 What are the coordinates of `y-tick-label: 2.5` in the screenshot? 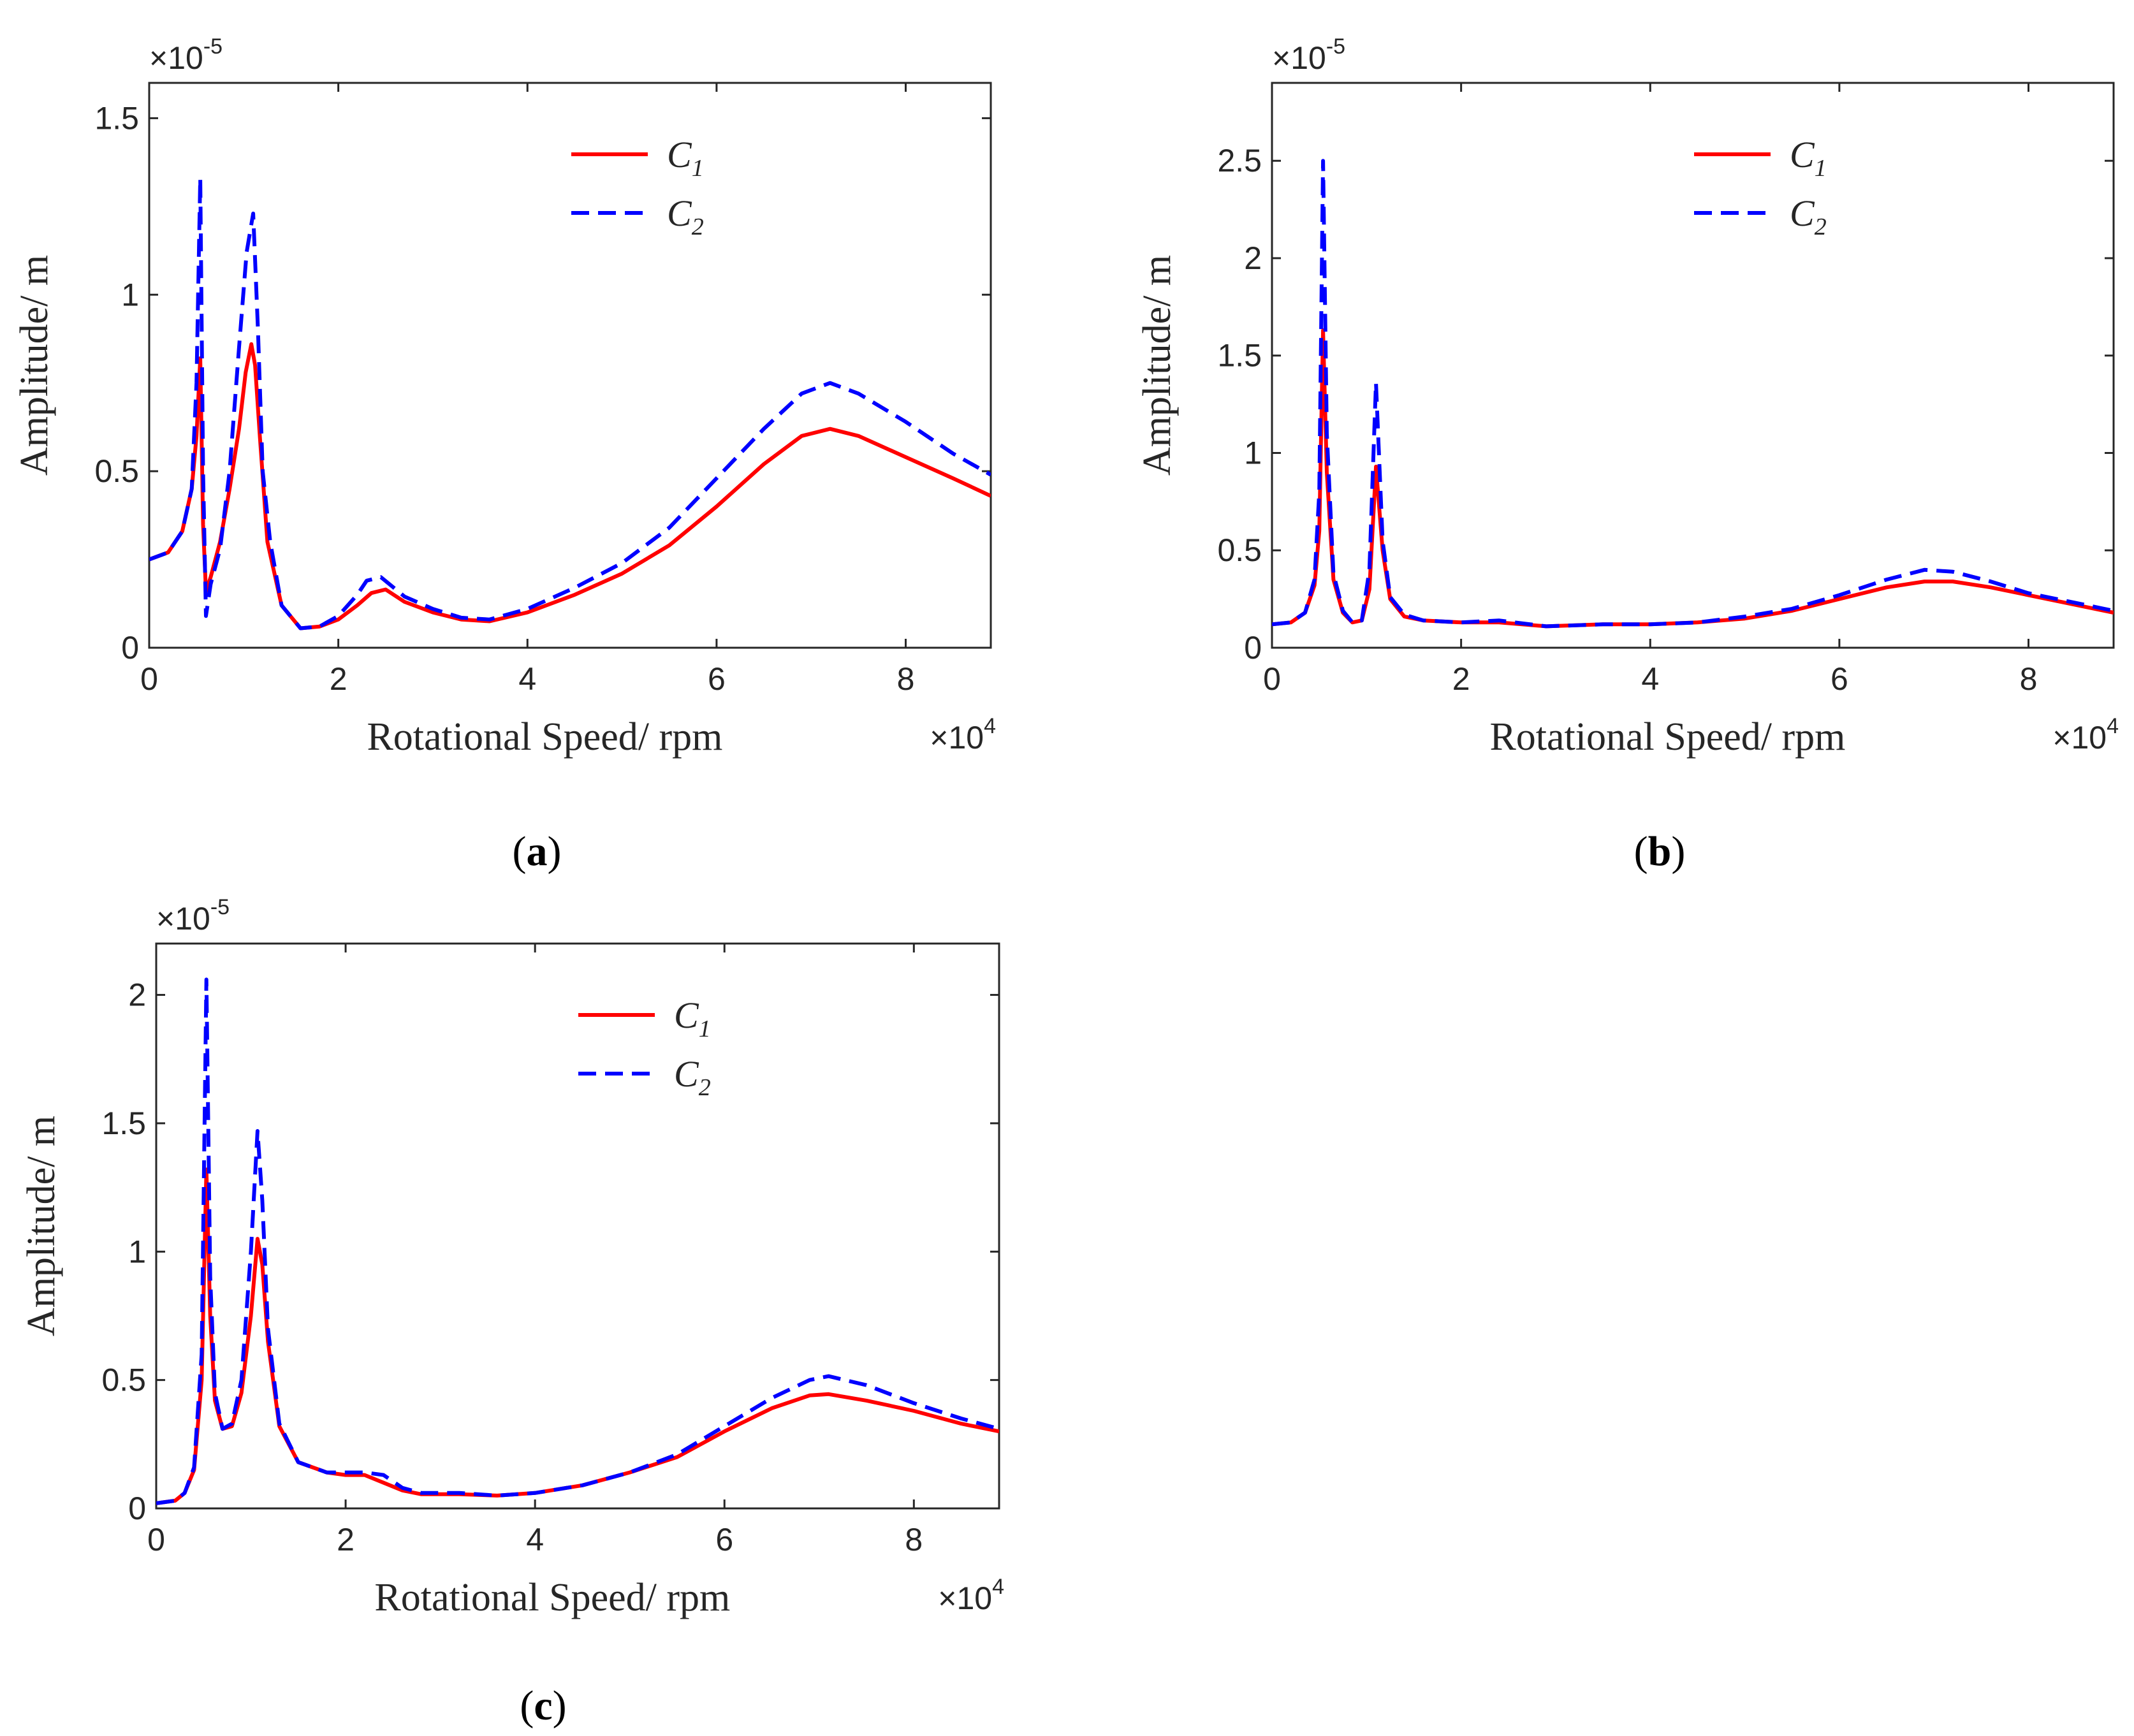 It's located at (1240, 161).